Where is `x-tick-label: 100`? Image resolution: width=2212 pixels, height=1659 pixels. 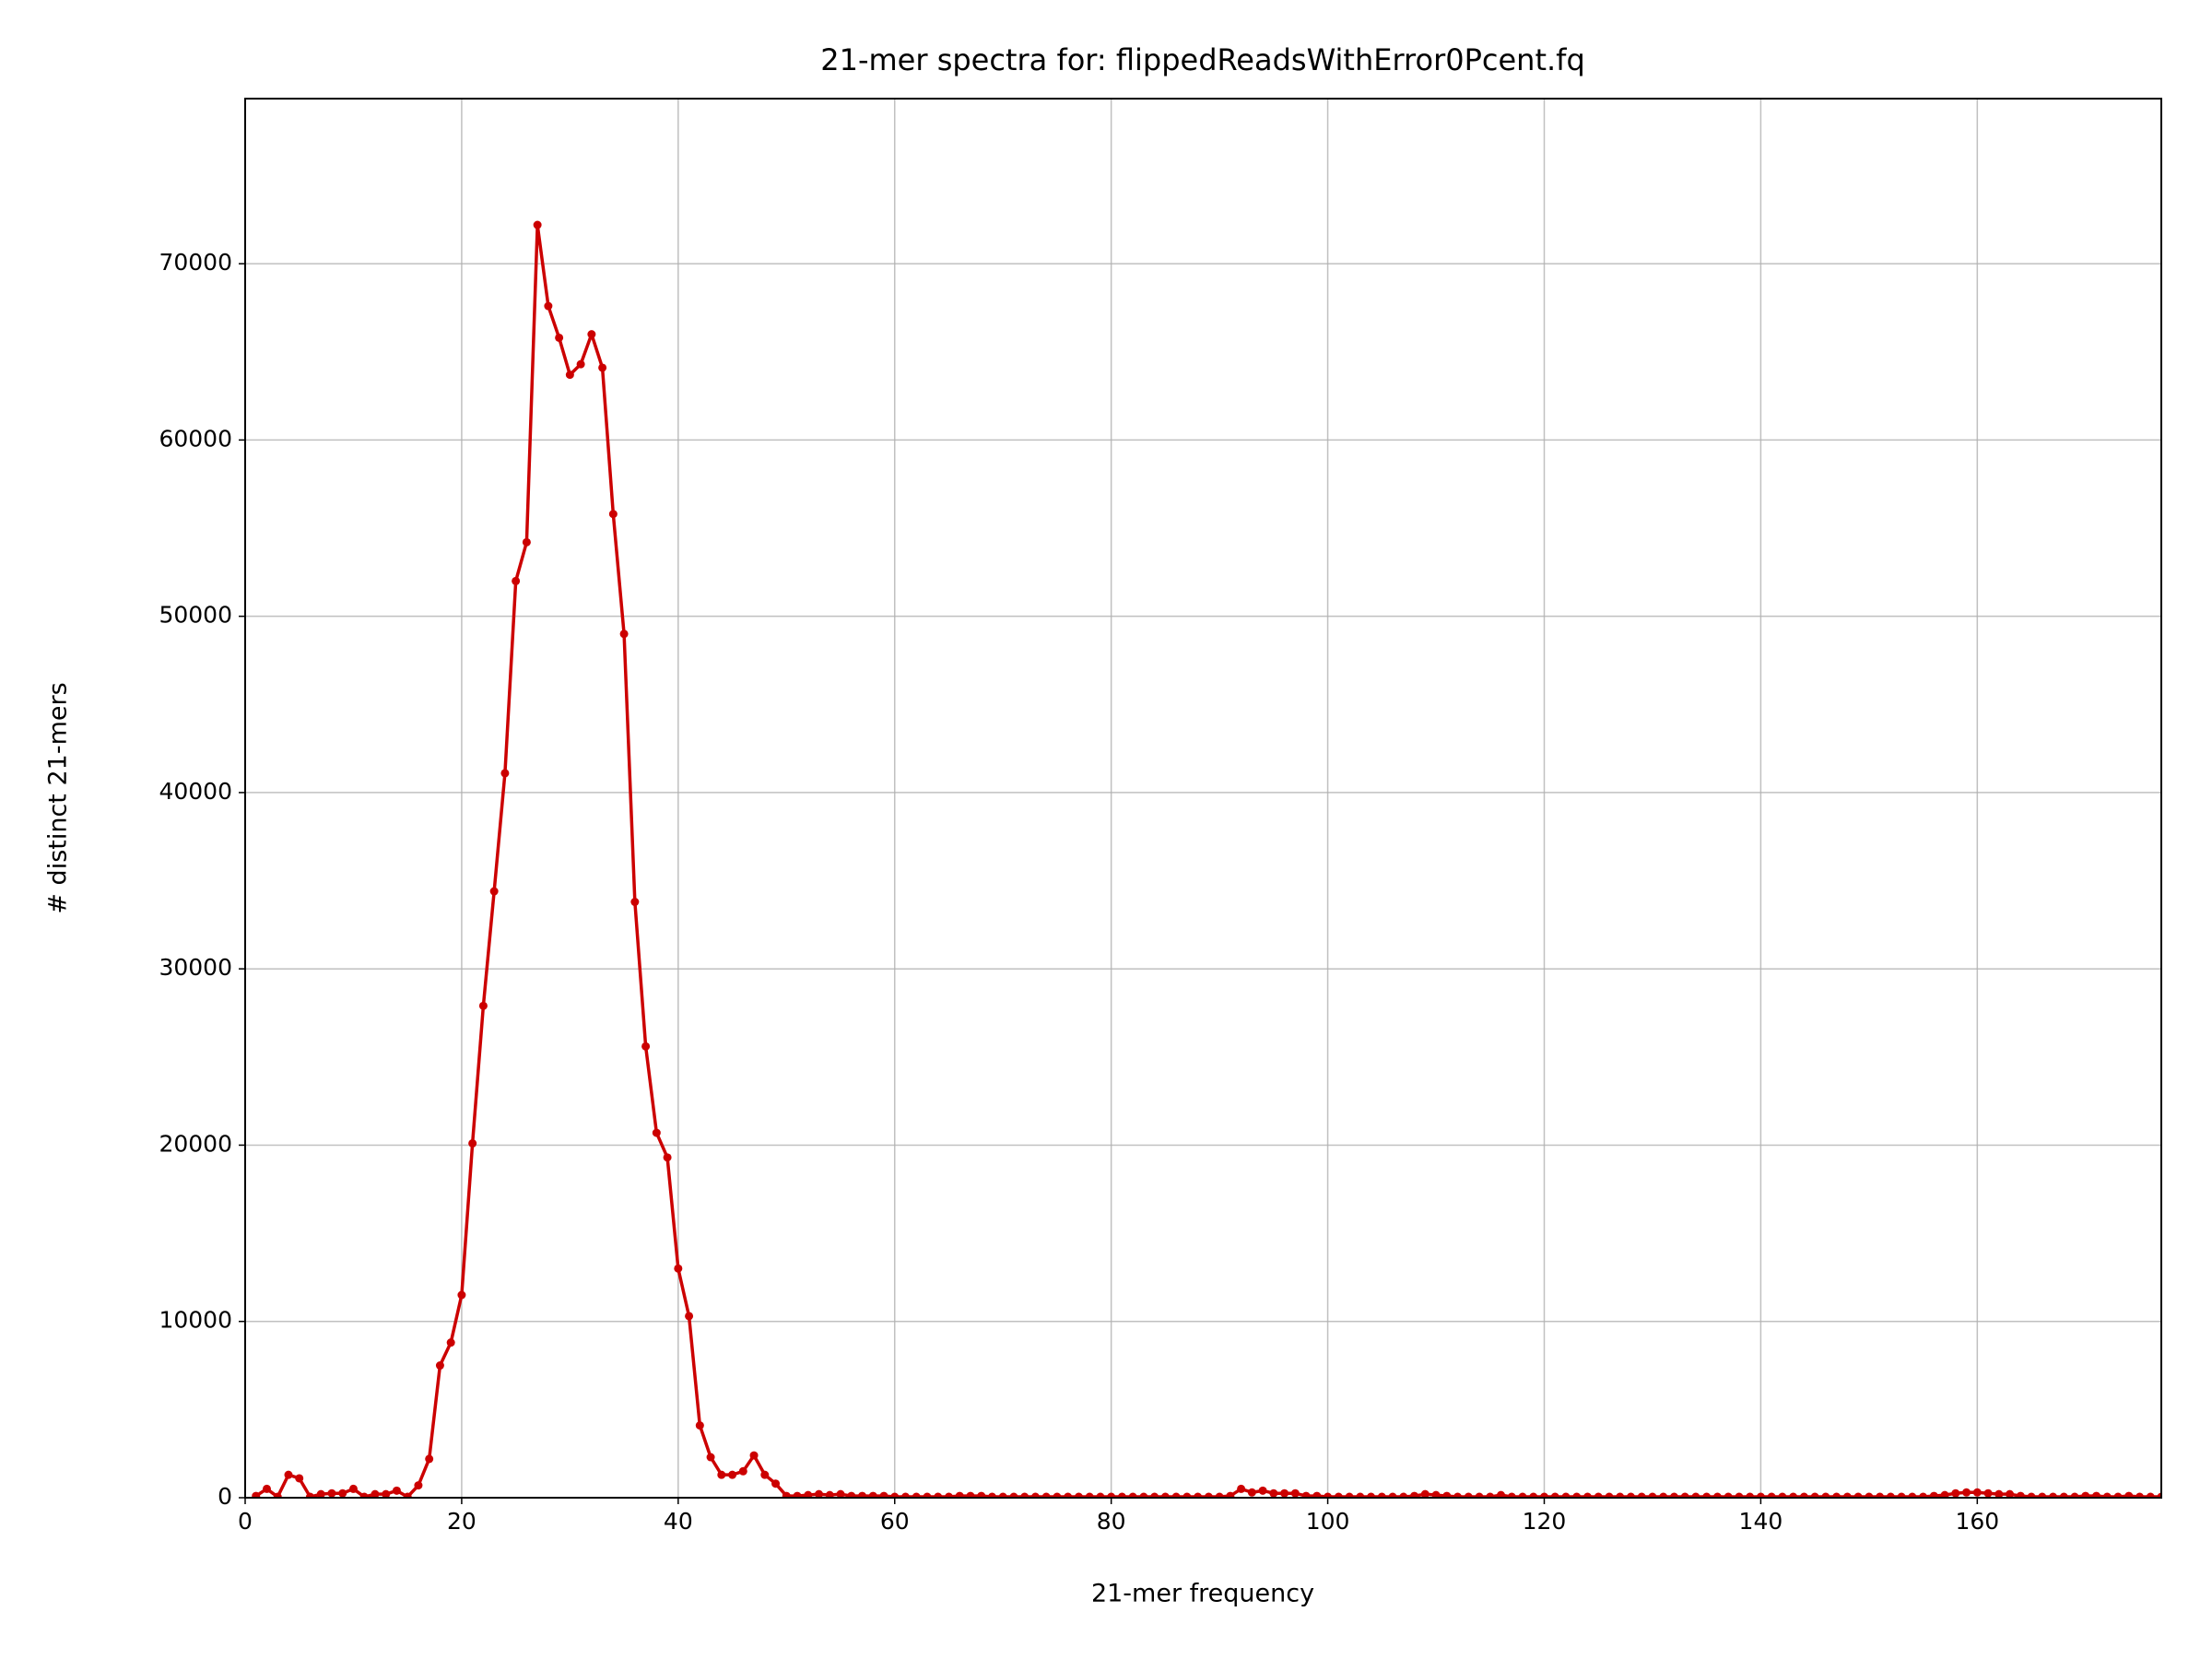 x-tick-label: 100 is located at coordinates (1328, 1521).